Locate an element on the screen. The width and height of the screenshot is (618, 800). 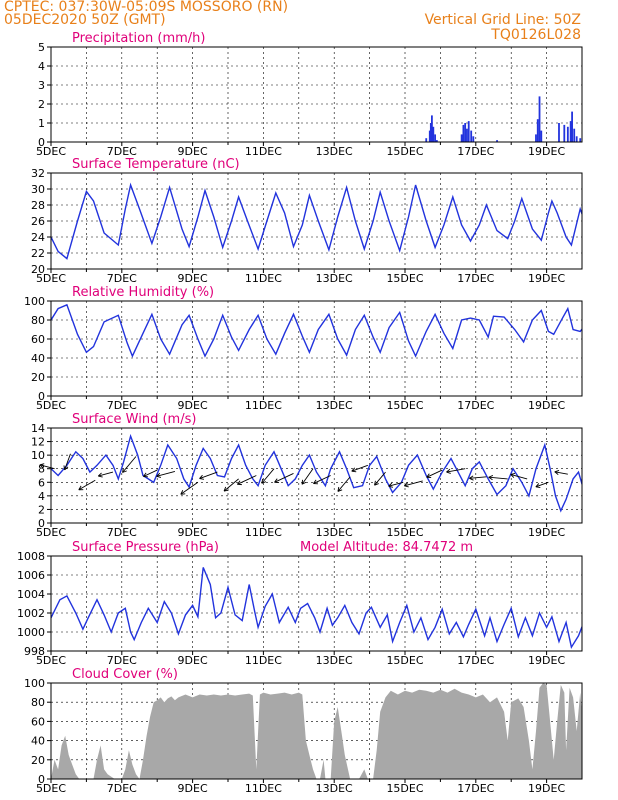
surface-pressure-xtick-label: 11DEC is located at coordinates (263, 660).